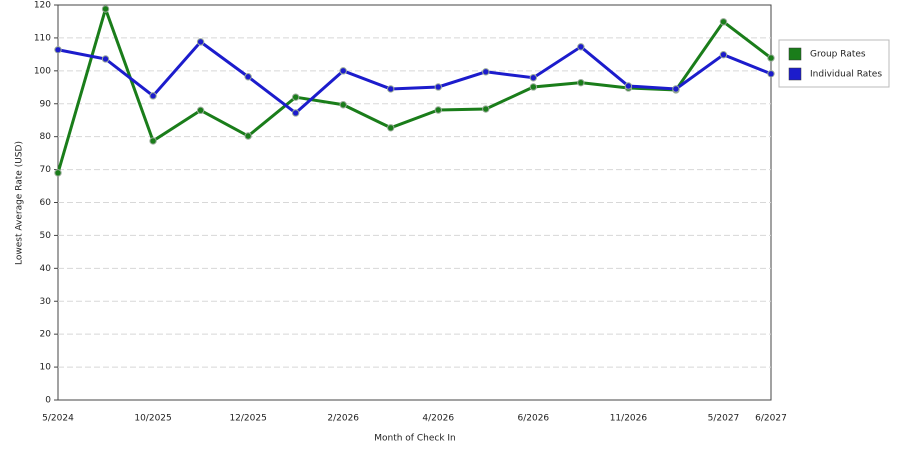 This screenshot has height=450, width=900. Describe the element at coordinates (58, 419) in the screenshot. I see `x-tick-label: 5/2024` at that location.